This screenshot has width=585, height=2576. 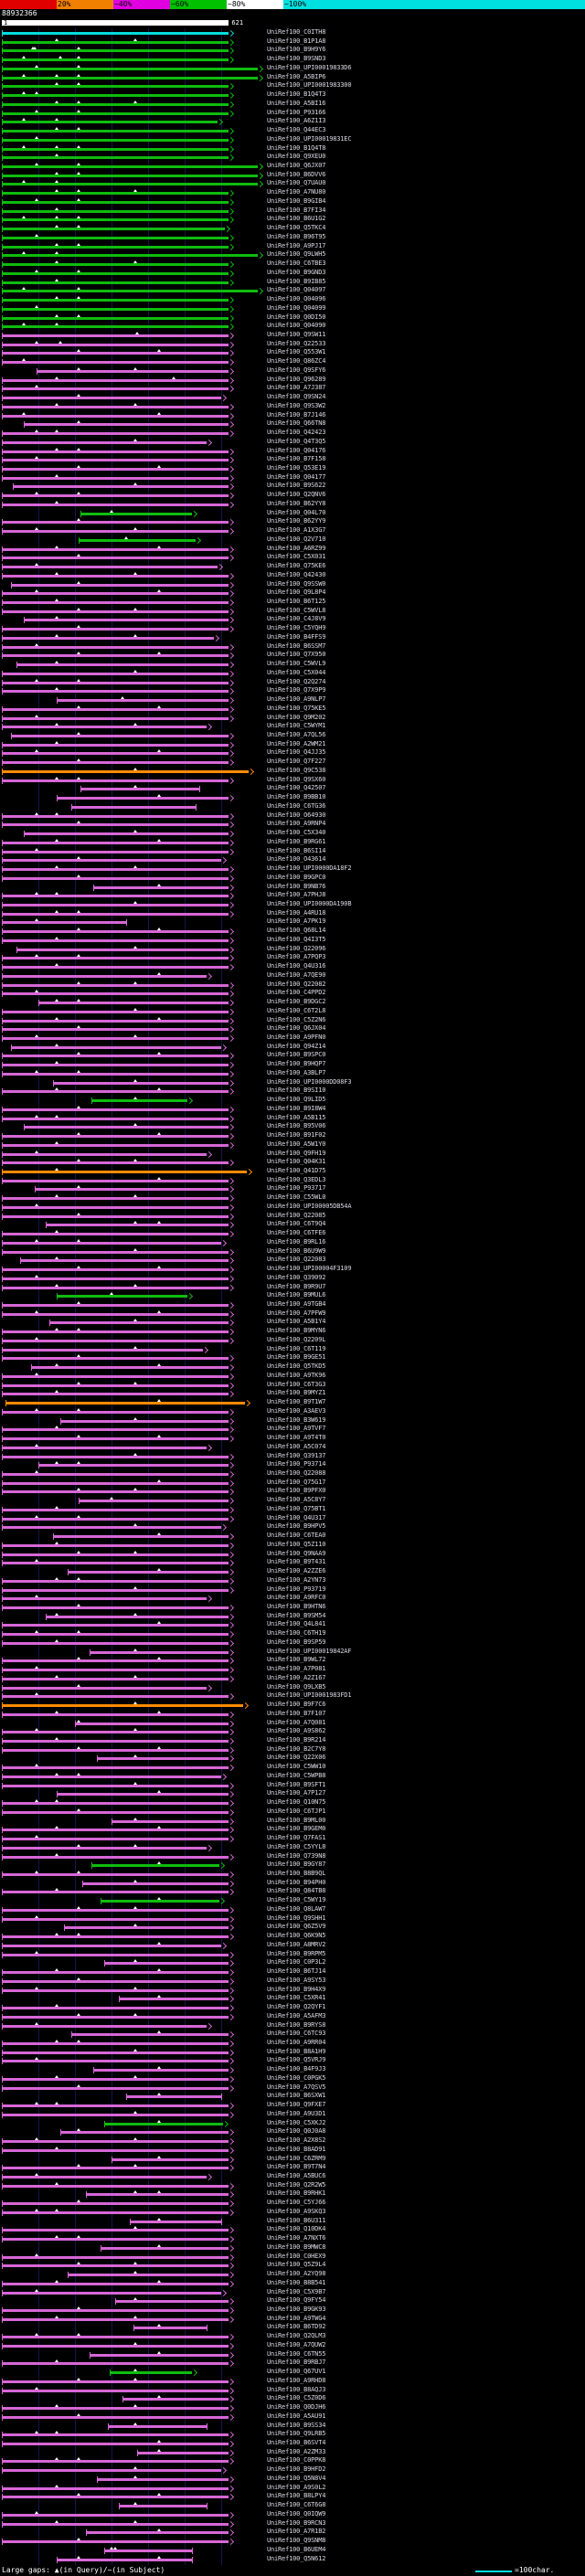 I want to click on hit-row: UniRef100_Q9SFY6, so click(x=293, y=371).